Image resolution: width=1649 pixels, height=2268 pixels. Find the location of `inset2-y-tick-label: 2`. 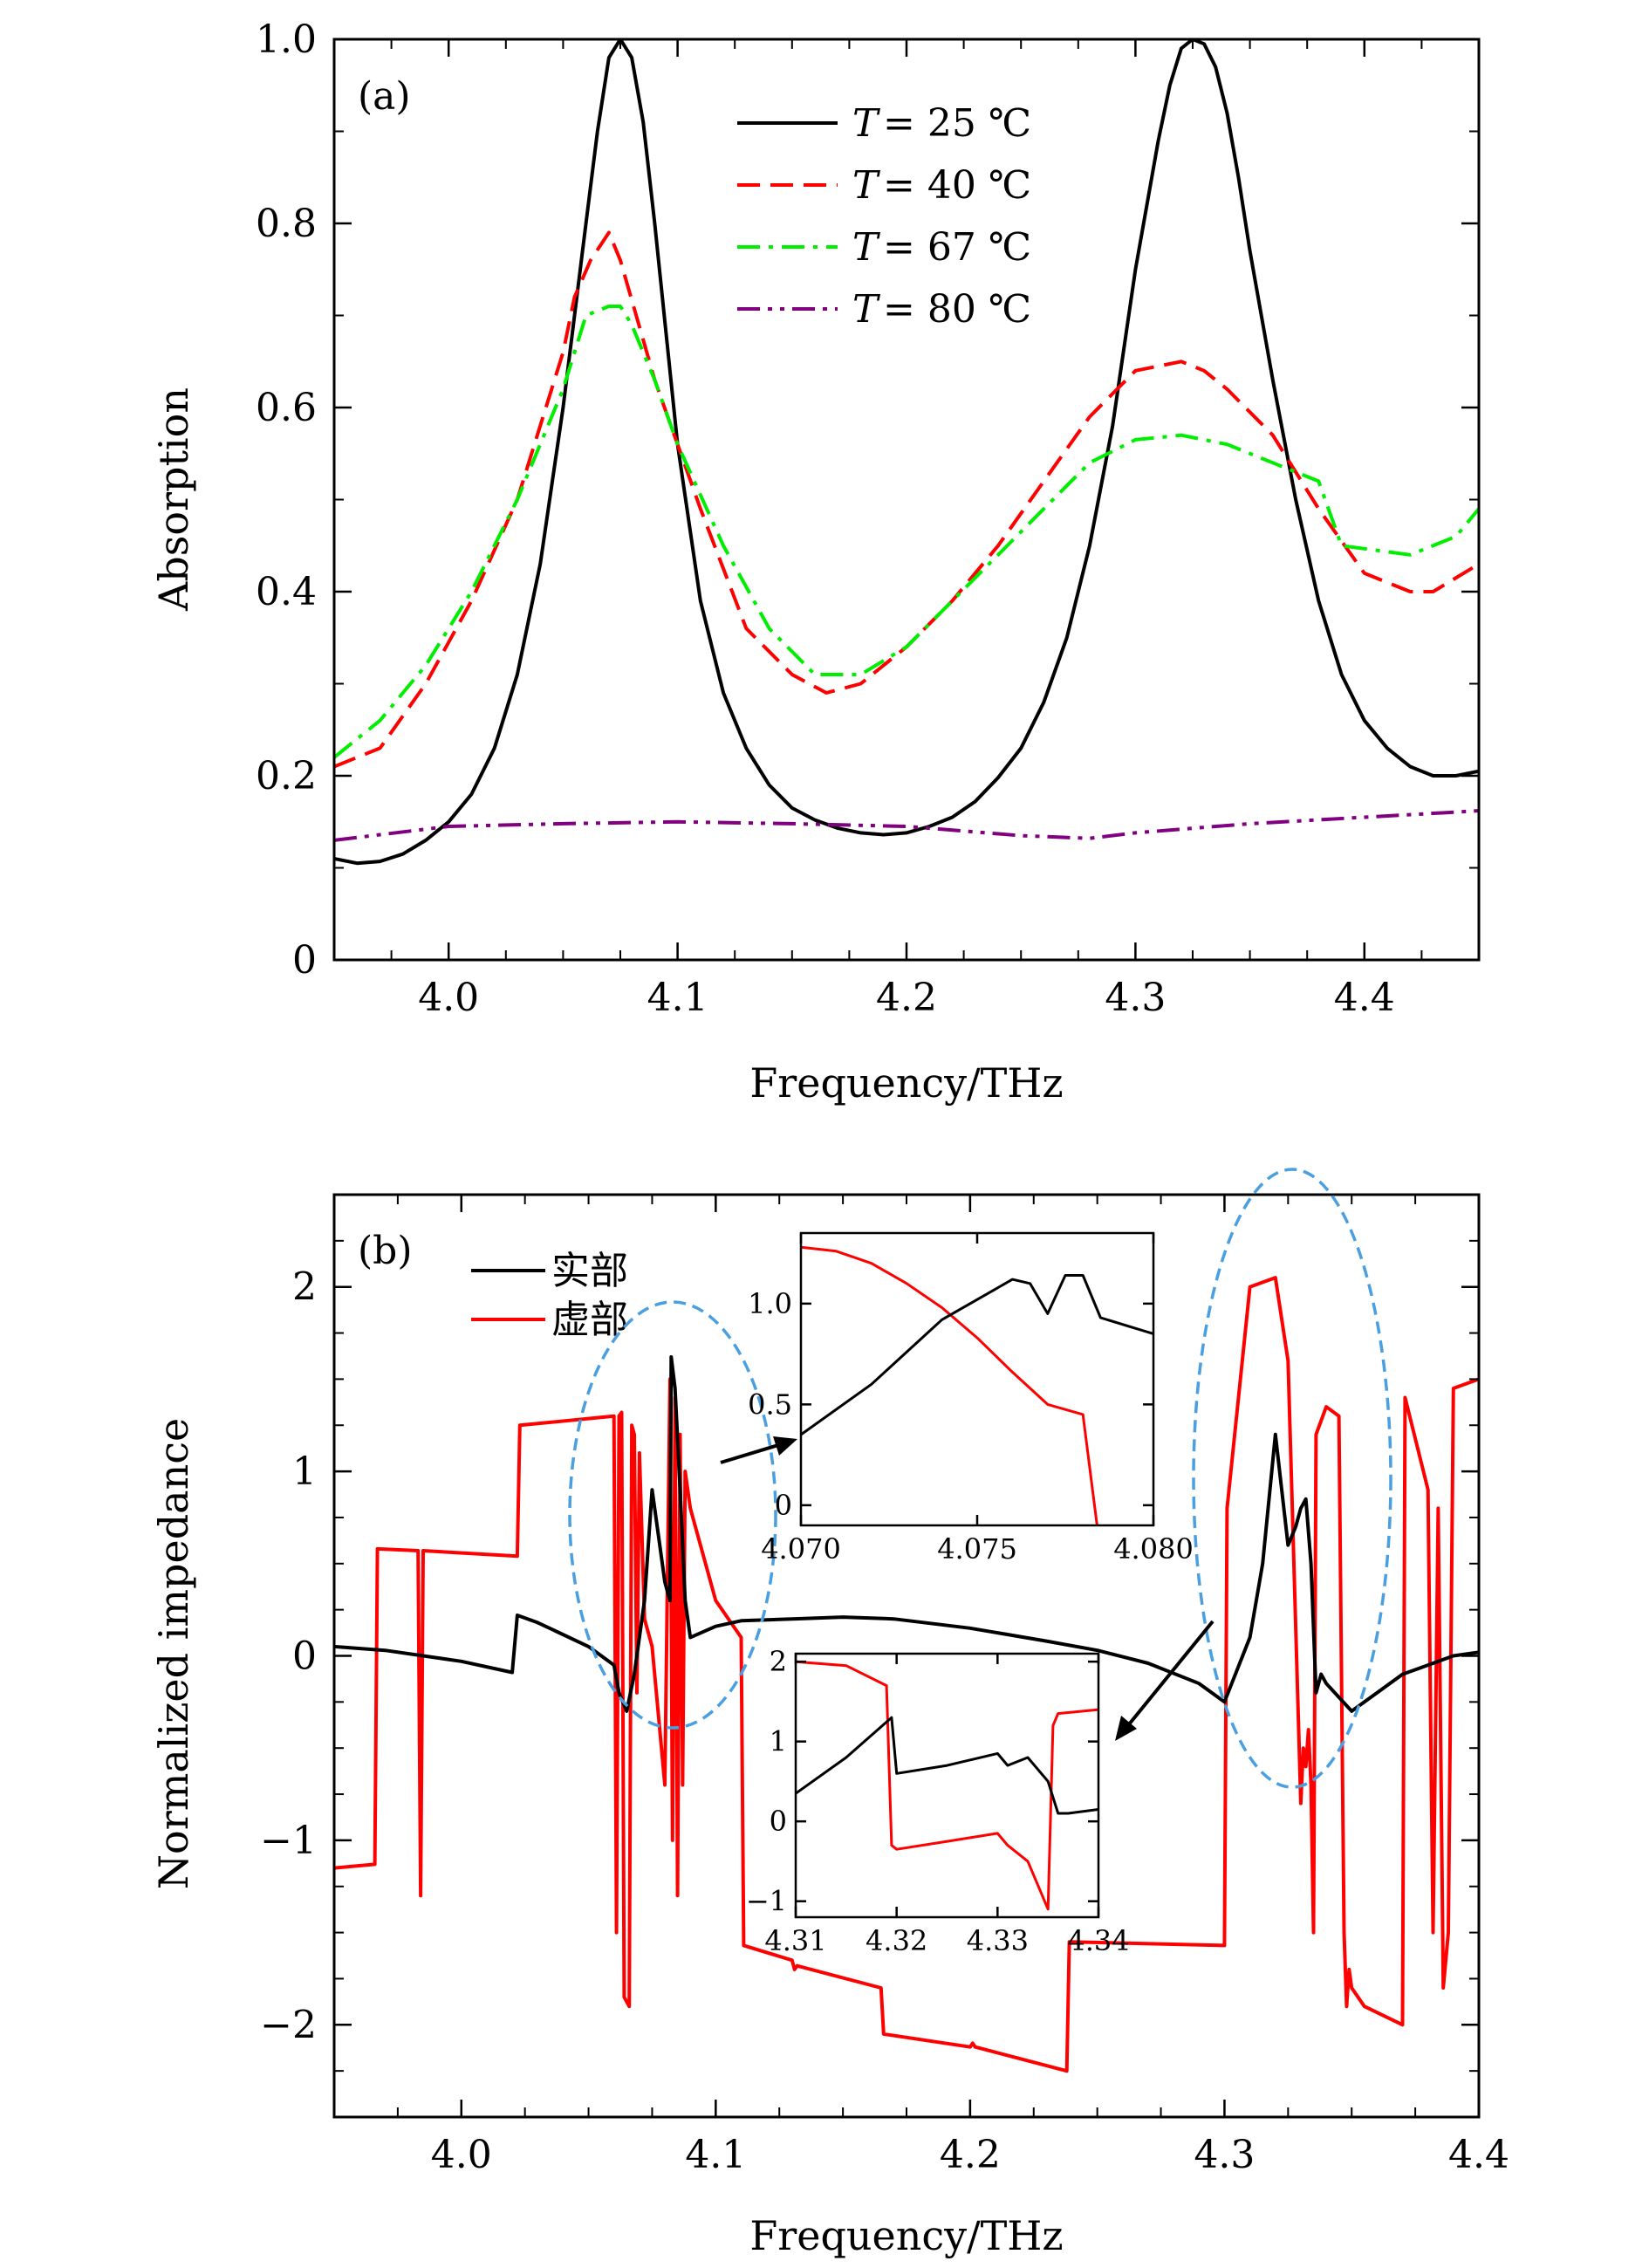

inset2-y-tick-label: 2 is located at coordinates (778, 1661).